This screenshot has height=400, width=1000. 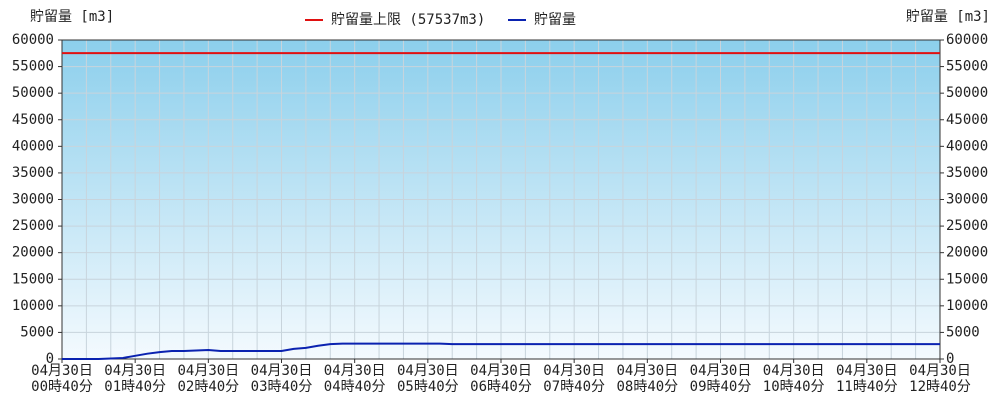 I want to click on y2-tick-label: 50000, so click(x=967, y=93).